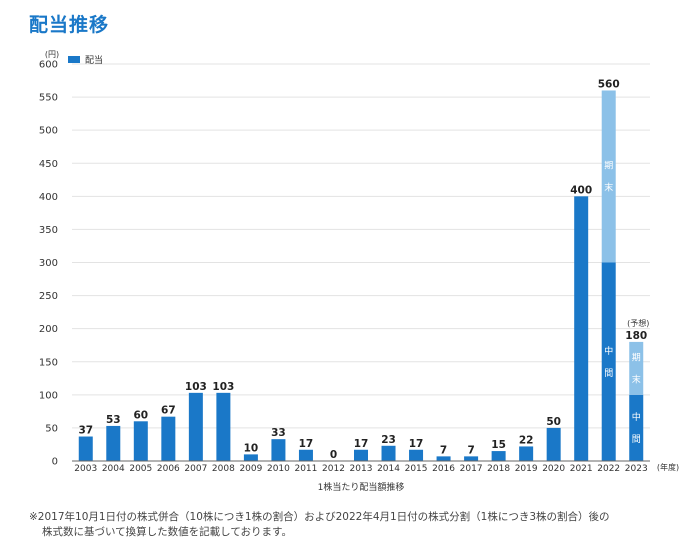  Describe the element at coordinates (250, 469) in the screenshot. I see `x-tick-label: 2009` at that location.